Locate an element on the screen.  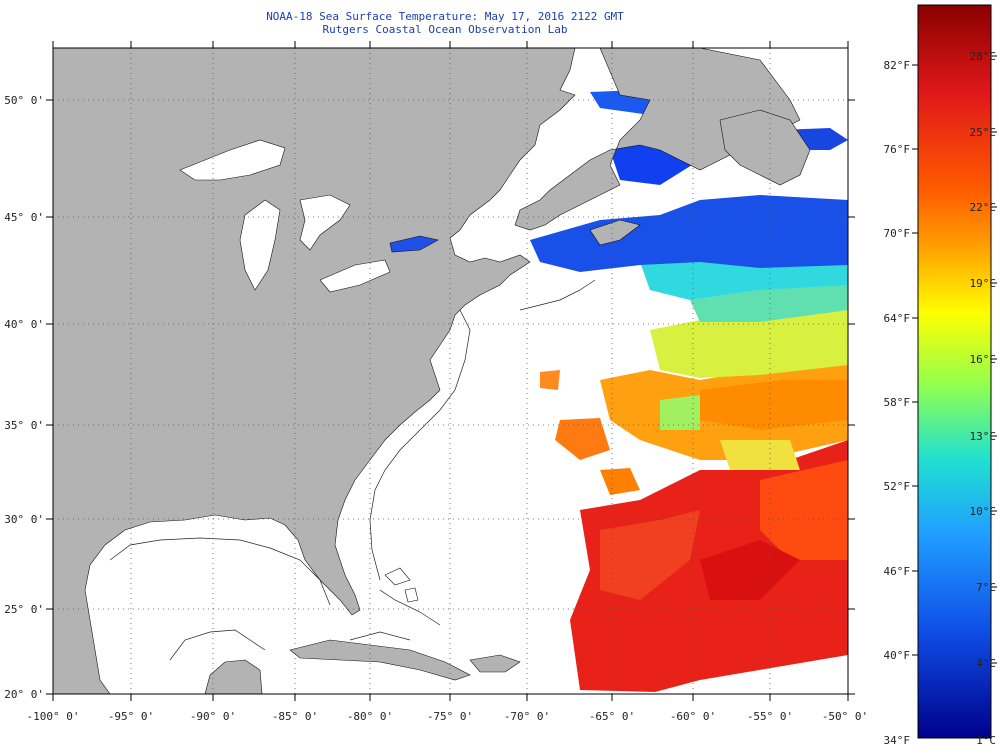
celsius-label: 4°C is located at coordinates (986, 663).